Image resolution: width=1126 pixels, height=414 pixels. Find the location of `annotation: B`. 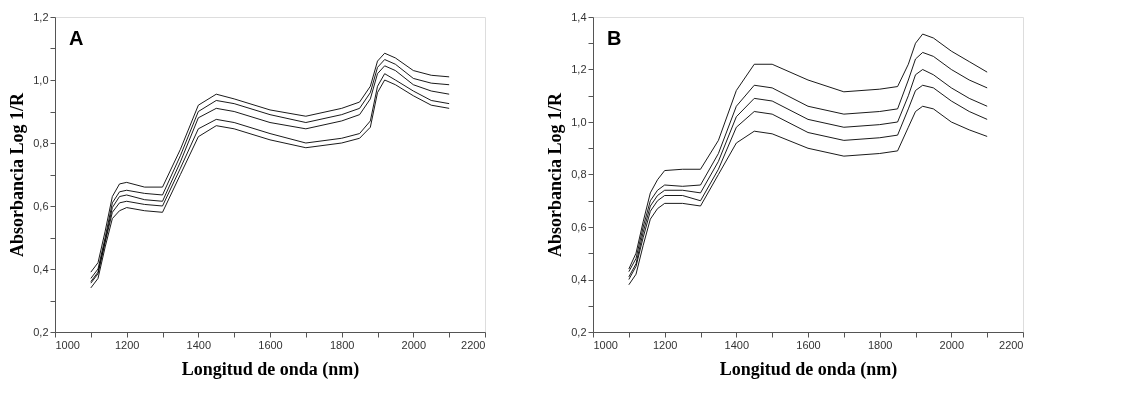

annotation: B is located at coordinates (614, 38).